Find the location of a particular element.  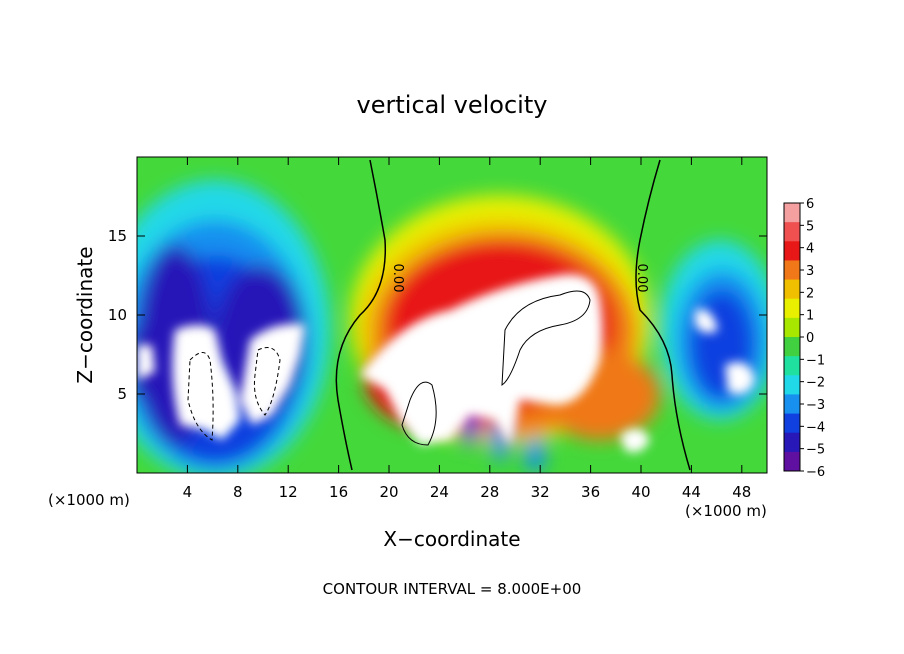

x-tick-label: 4 is located at coordinates (188, 492).